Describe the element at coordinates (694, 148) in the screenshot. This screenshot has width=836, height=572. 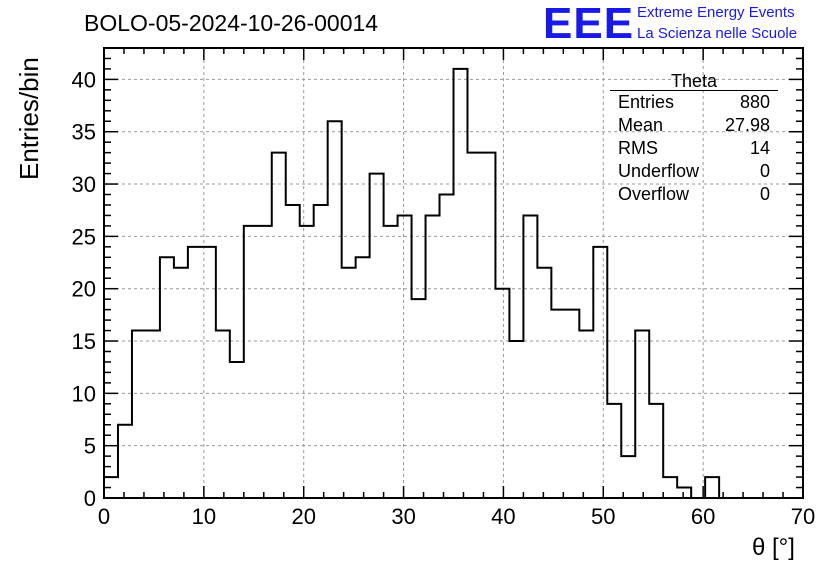
I see `stats-row-rms: RMS 14` at that location.